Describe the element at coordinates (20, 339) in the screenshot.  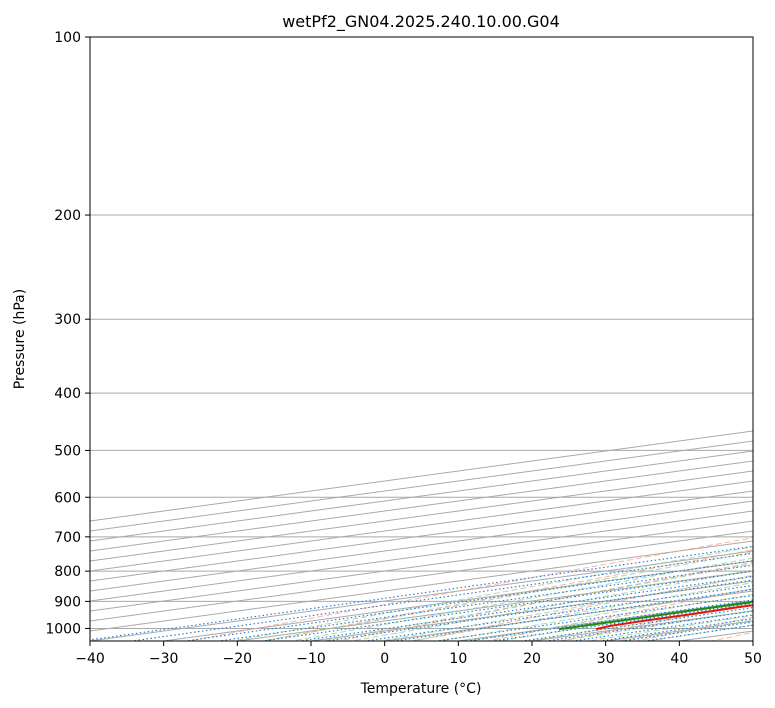
I see `y-axis-title: Pressure (hPa)` at that location.